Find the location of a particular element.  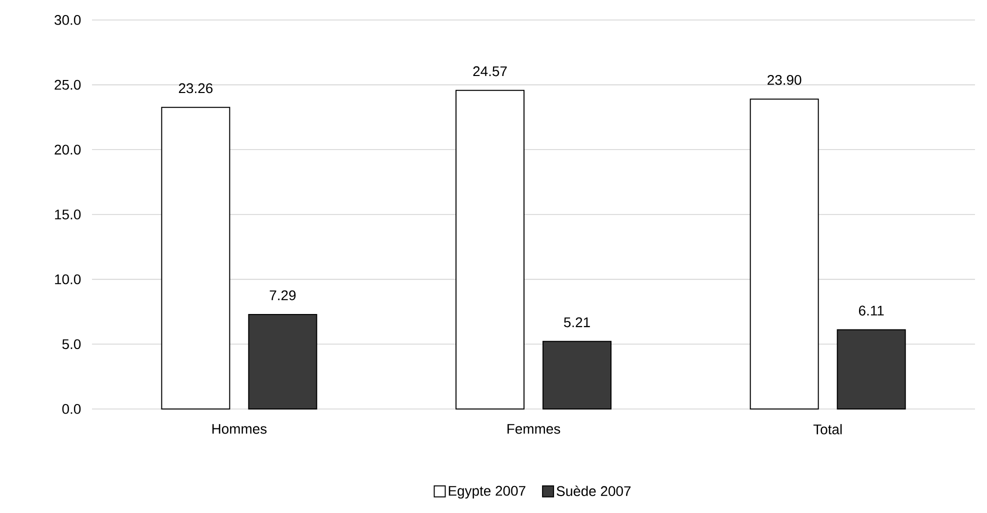

data-label: 7.29 is located at coordinates (283, 295).